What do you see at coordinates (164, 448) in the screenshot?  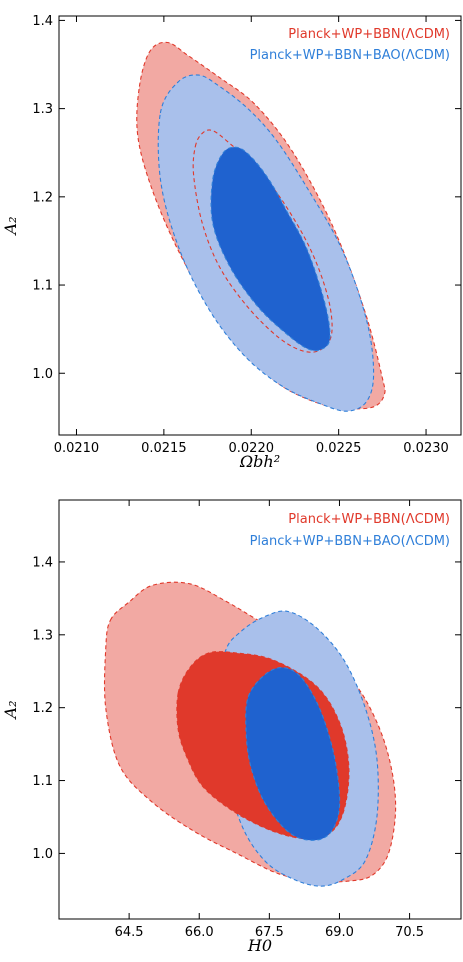 I see `x-tick-label: 0.0215` at bounding box center [164, 448].